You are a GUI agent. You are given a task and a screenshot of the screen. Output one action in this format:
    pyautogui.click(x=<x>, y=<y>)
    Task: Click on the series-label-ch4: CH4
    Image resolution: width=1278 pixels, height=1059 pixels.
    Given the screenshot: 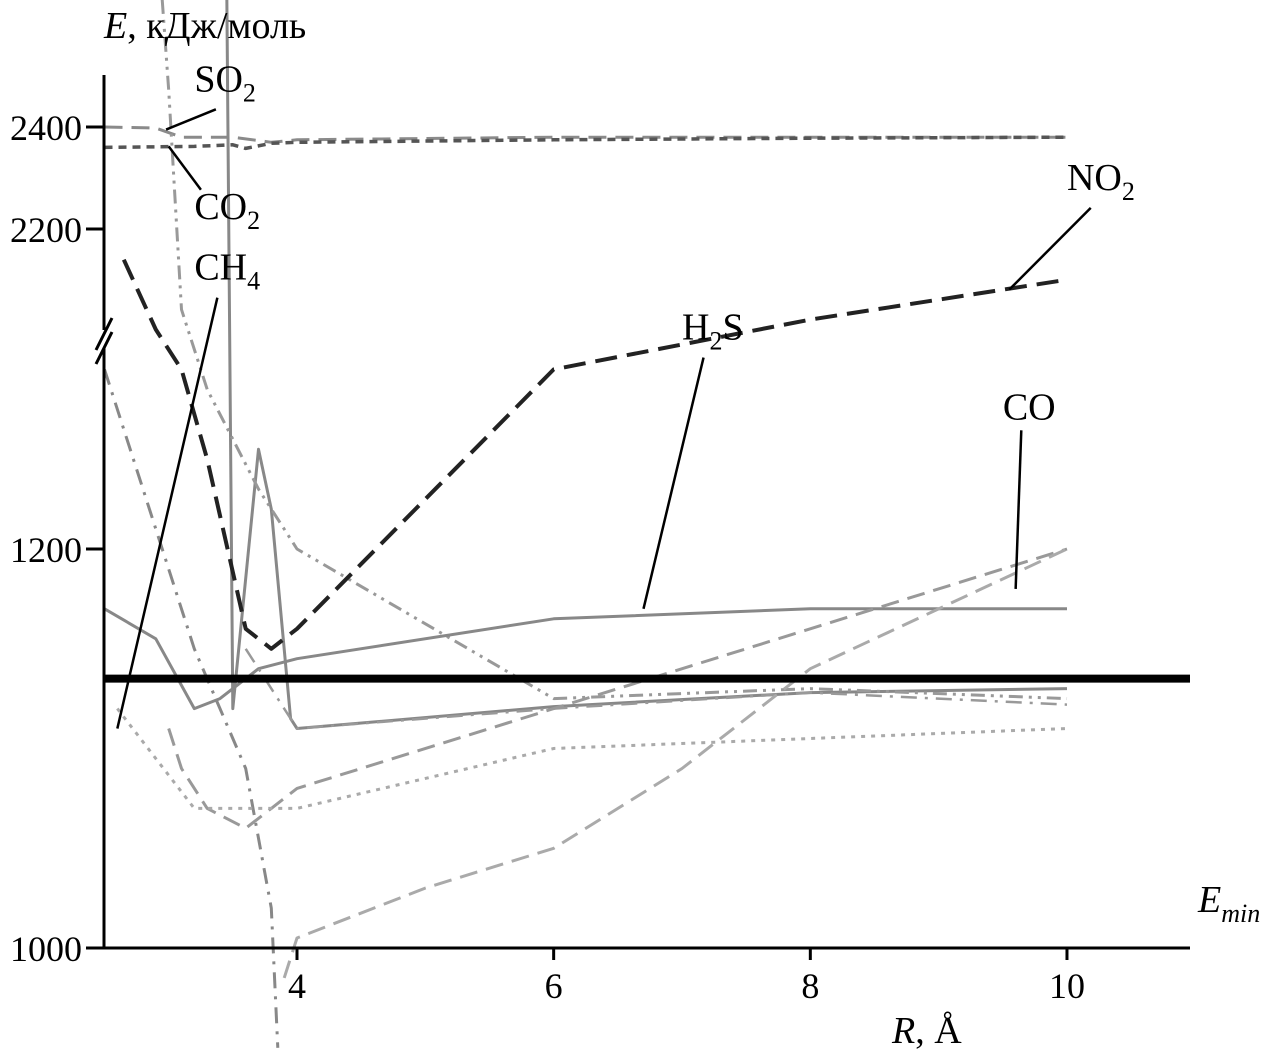 What is the action you would take?
    pyautogui.click(x=227, y=271)
    